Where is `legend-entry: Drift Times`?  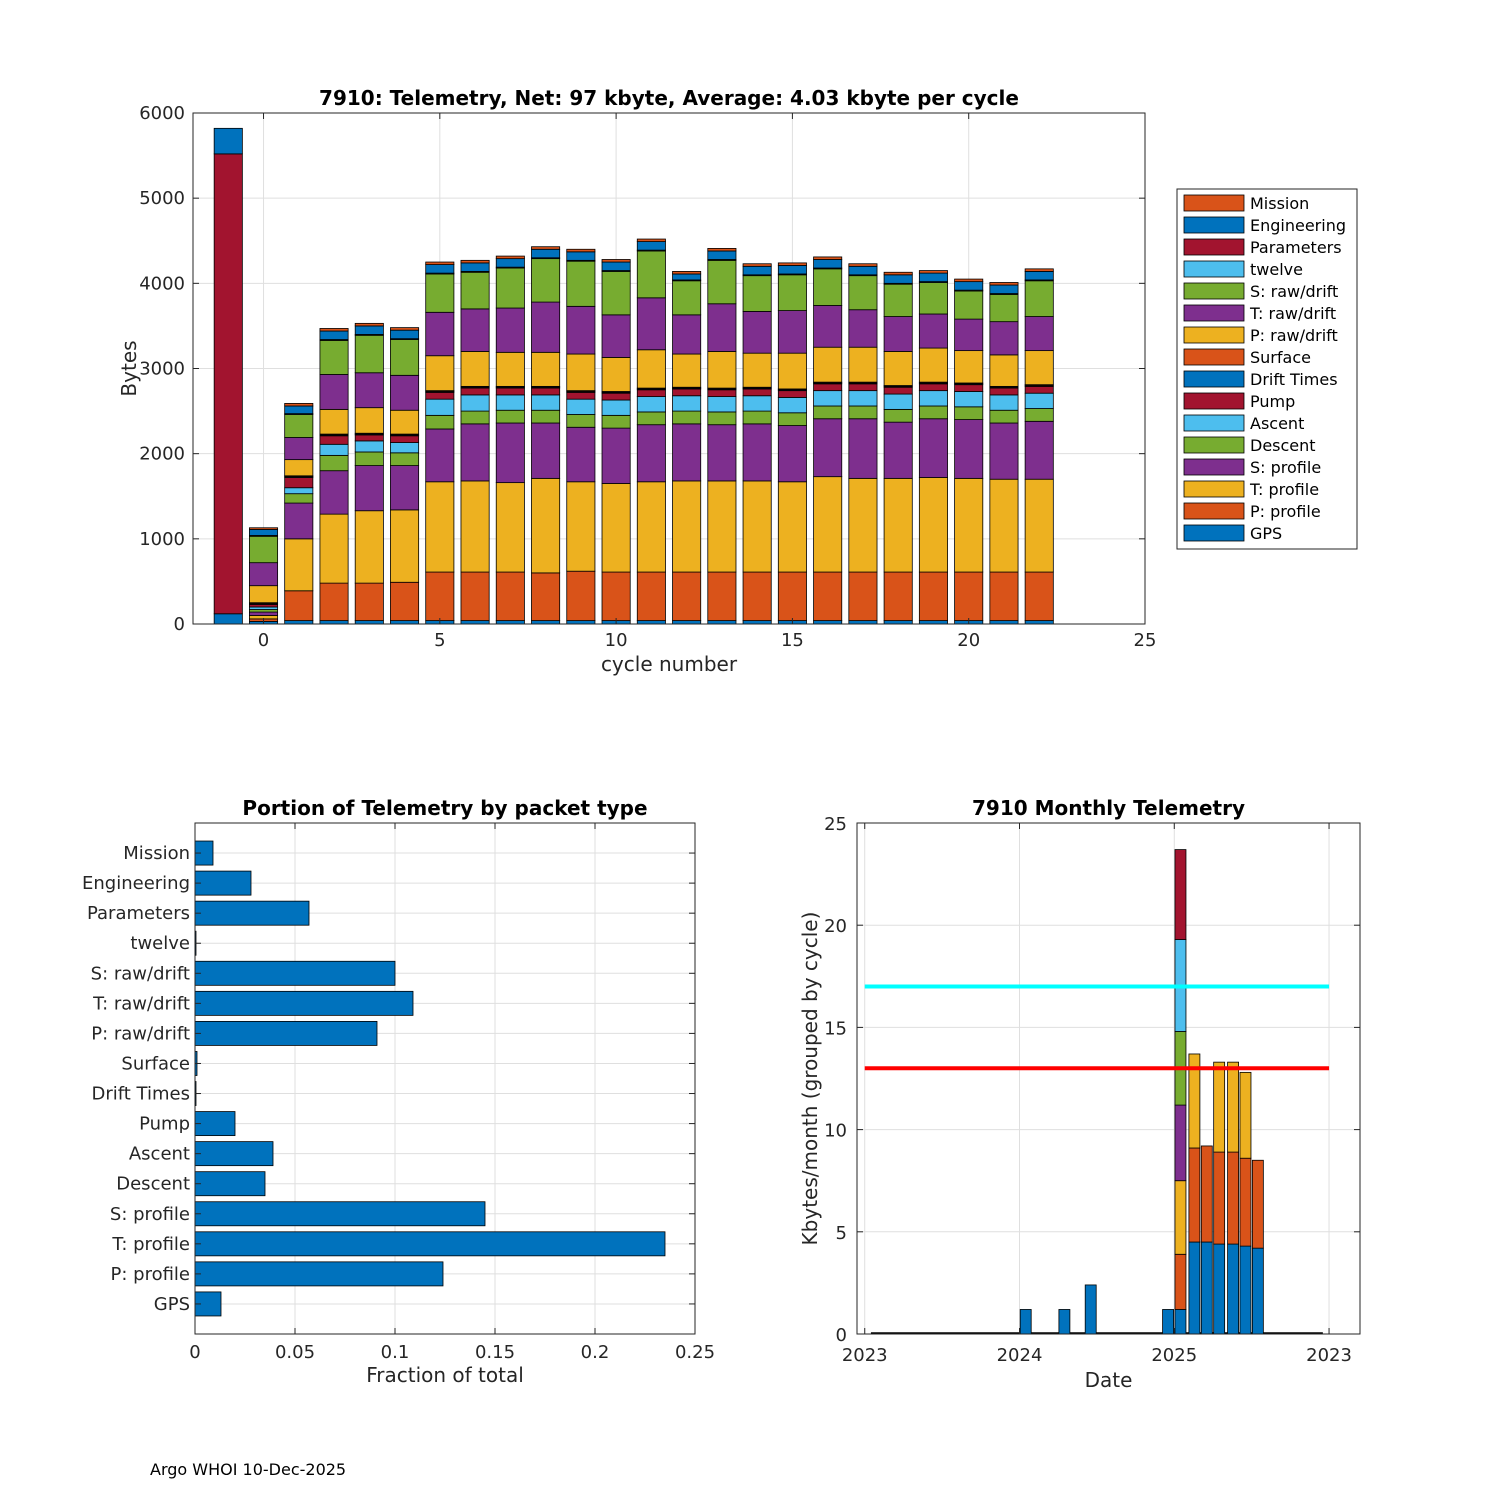
legend-entry: Drift Times is located at coordinates (1294, 379).